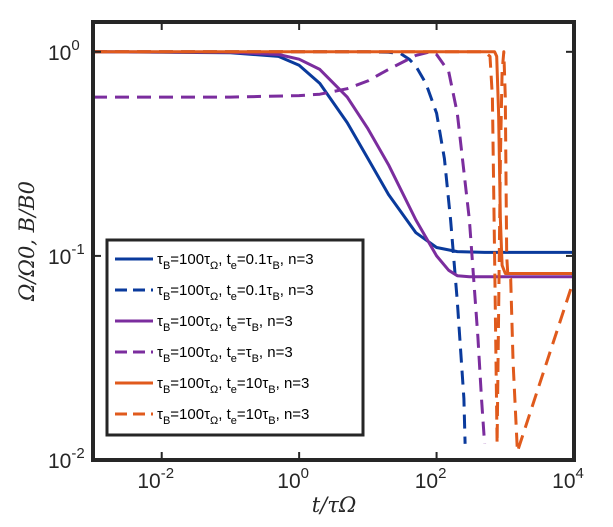 This screenshot has height=527, width=613. I want to click on legend-label-3: τB=100τΩ, te=τB, n=3, so click(225, 323).